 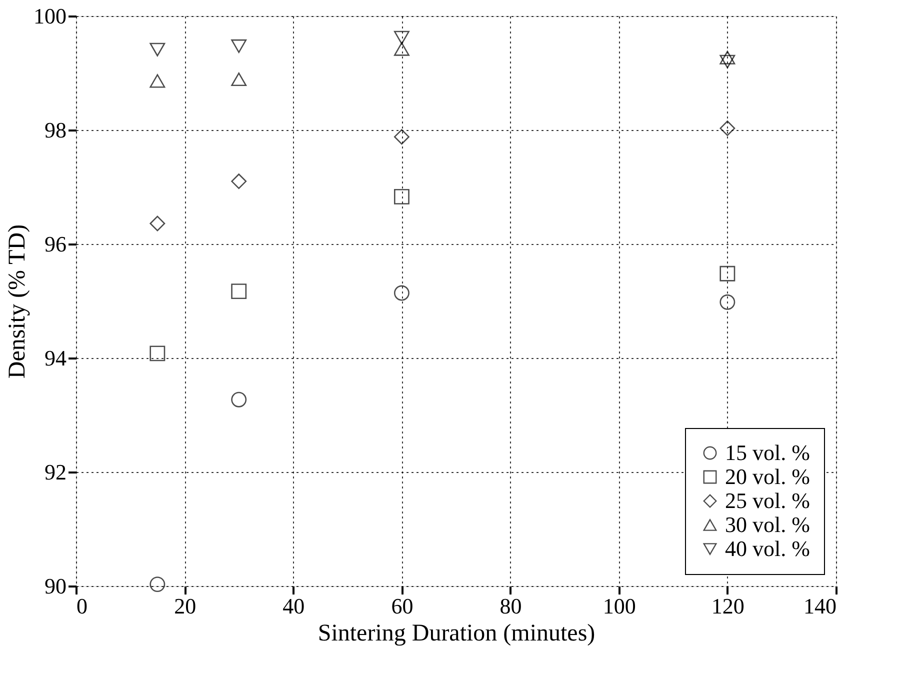 What do you see at coordinates (511, 606) in the screenshot?
I see `x-tick-label: 80` at bounding box center [511, 606].